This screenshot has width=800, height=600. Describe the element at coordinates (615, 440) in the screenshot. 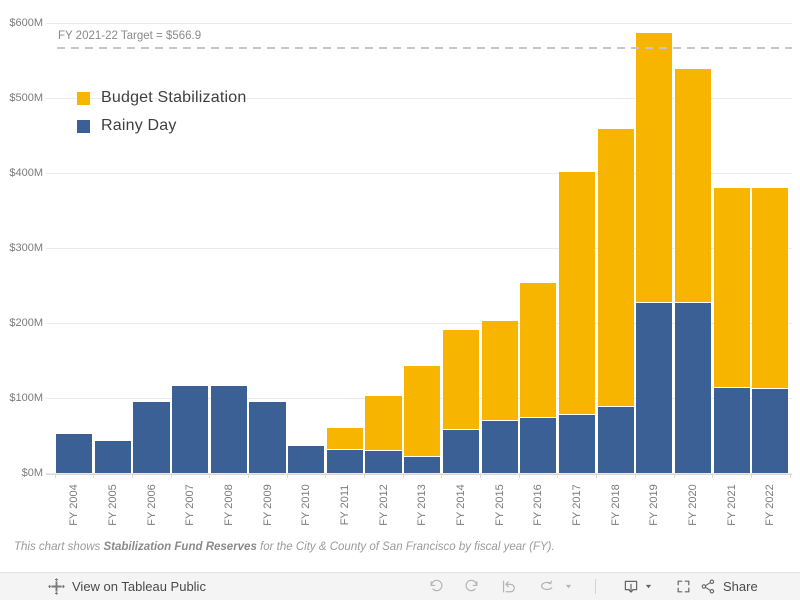

I see `bar-segment-rainy-day-fy-2018` at that location.